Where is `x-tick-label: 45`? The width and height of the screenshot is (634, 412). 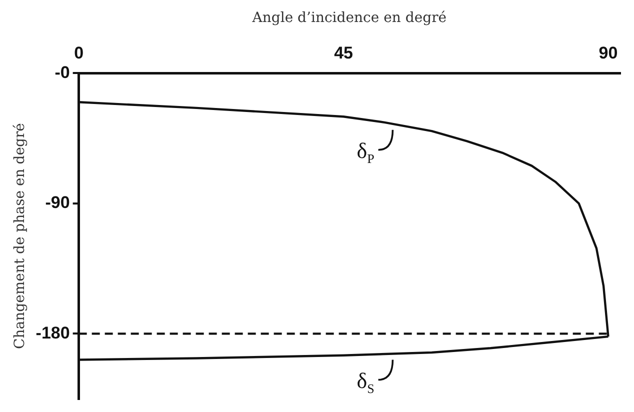
x-tick-label: 45 is located at coordinates (343, 53).